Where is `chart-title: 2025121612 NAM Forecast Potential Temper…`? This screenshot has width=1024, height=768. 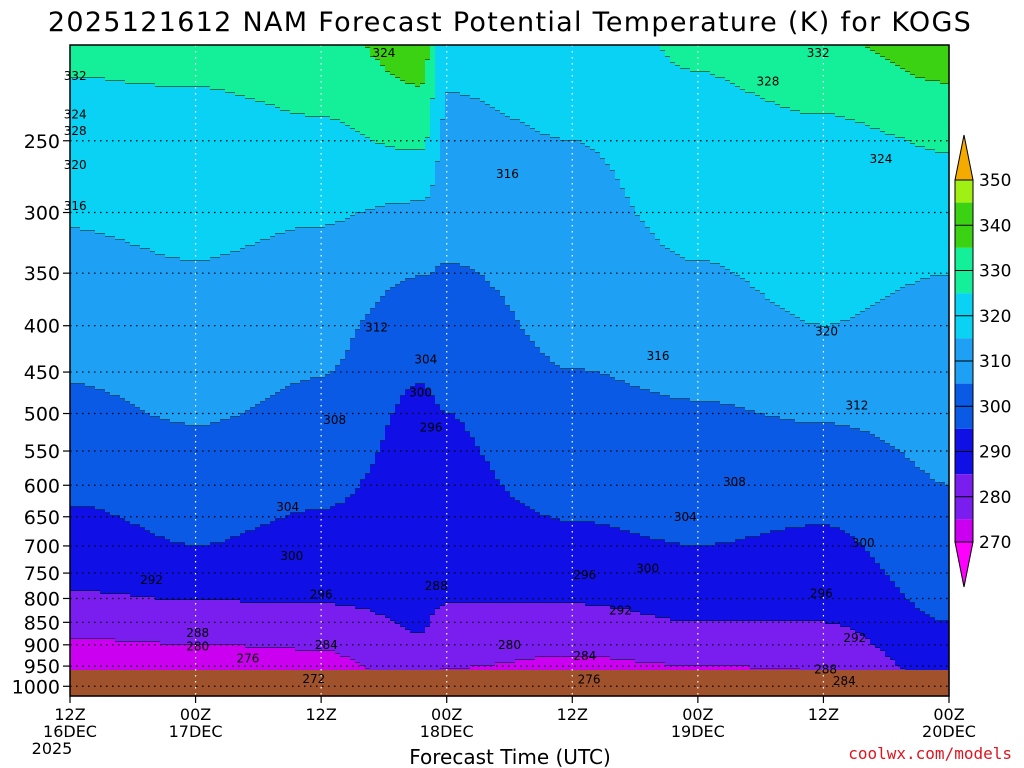
chart-title: 2025121612 NAM Forecast Potential Temper… is located at coordinates (510, 22).